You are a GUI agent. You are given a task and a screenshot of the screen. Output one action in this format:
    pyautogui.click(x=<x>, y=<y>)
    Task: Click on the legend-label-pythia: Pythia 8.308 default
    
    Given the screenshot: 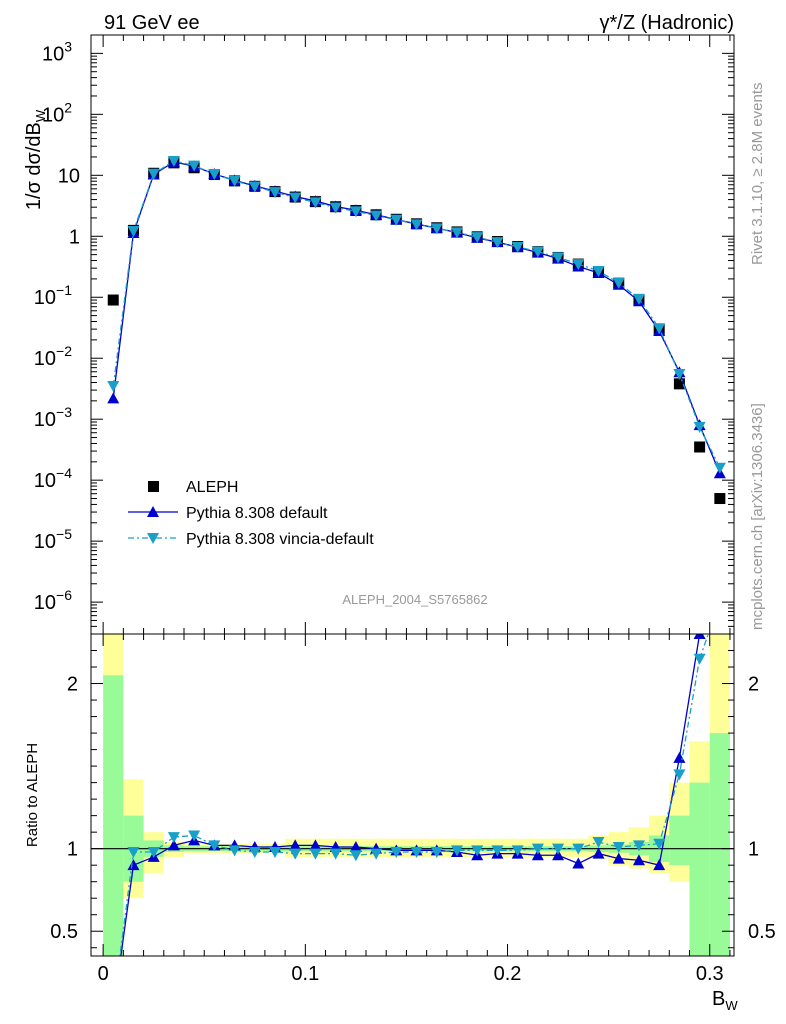 What is the action you would take?
    pyautogui.click(x=257, y=513)
    